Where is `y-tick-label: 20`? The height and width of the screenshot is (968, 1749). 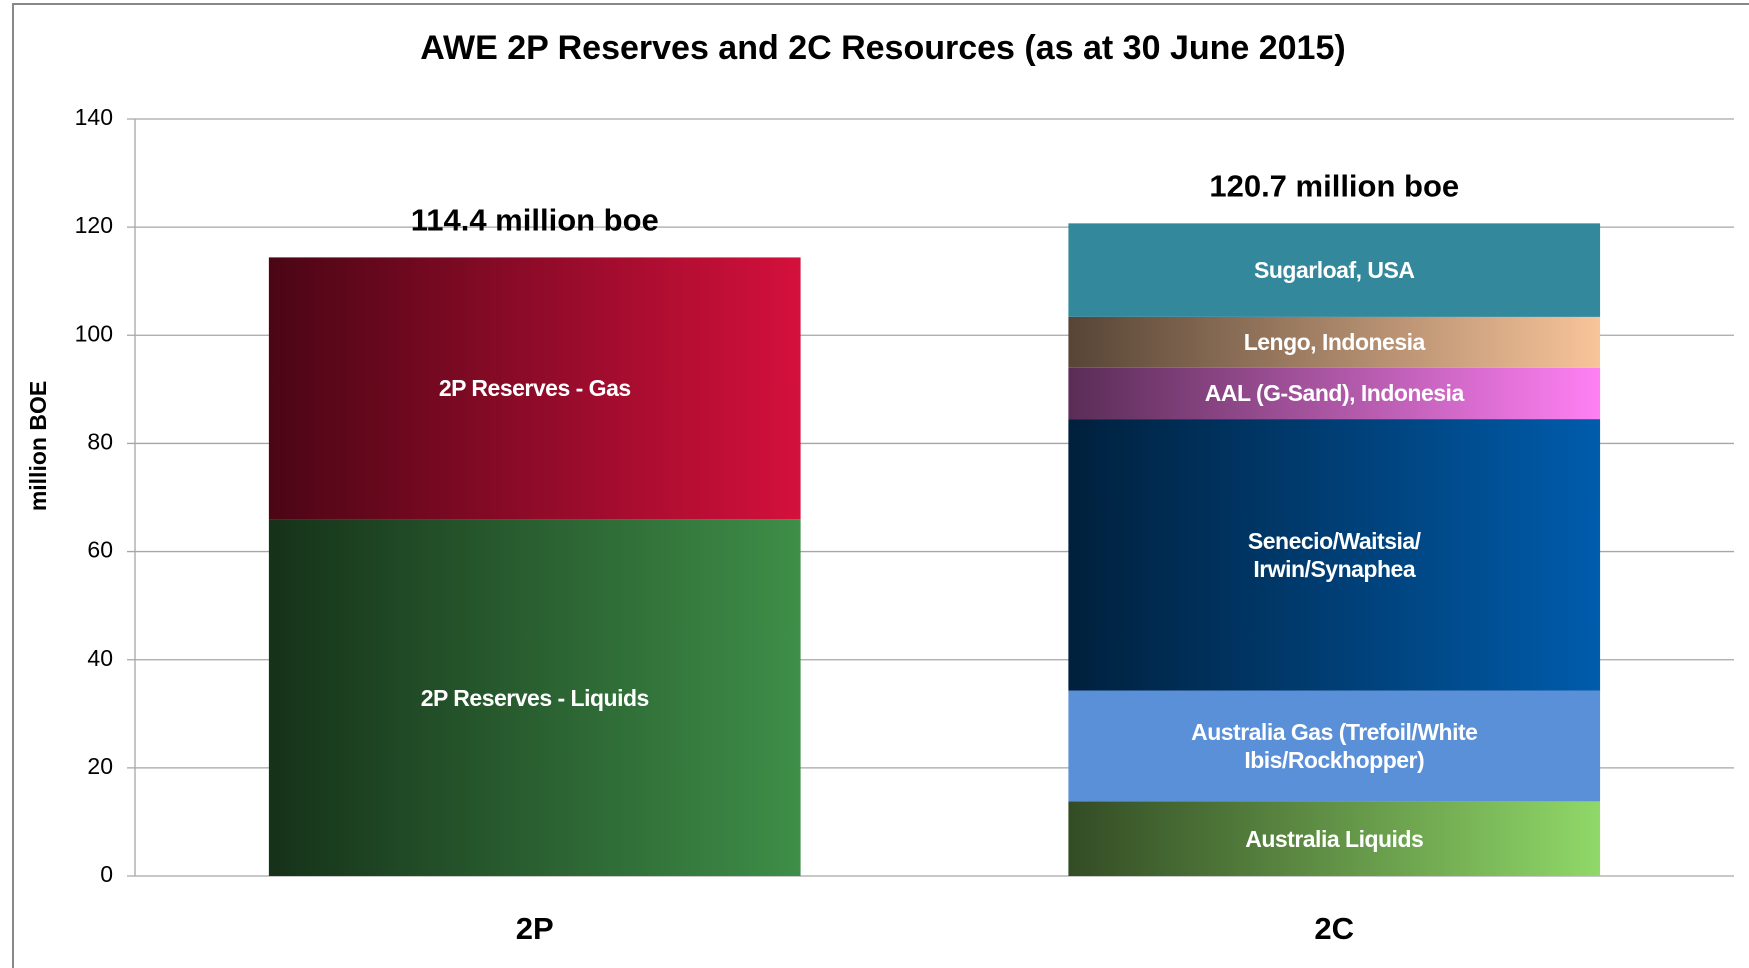 y-tick-label: 20 is located at coordinates (100, 766).